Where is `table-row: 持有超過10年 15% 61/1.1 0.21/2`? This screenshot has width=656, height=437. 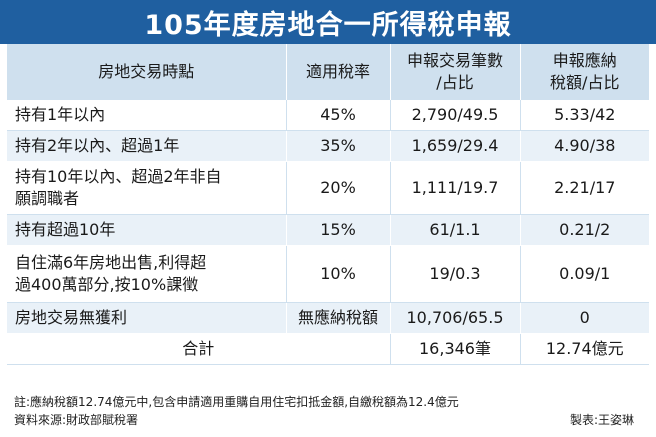 table-row: 持有超過10年 15% 61/1.1 0.21/2 is located at coordinates (328, 230).